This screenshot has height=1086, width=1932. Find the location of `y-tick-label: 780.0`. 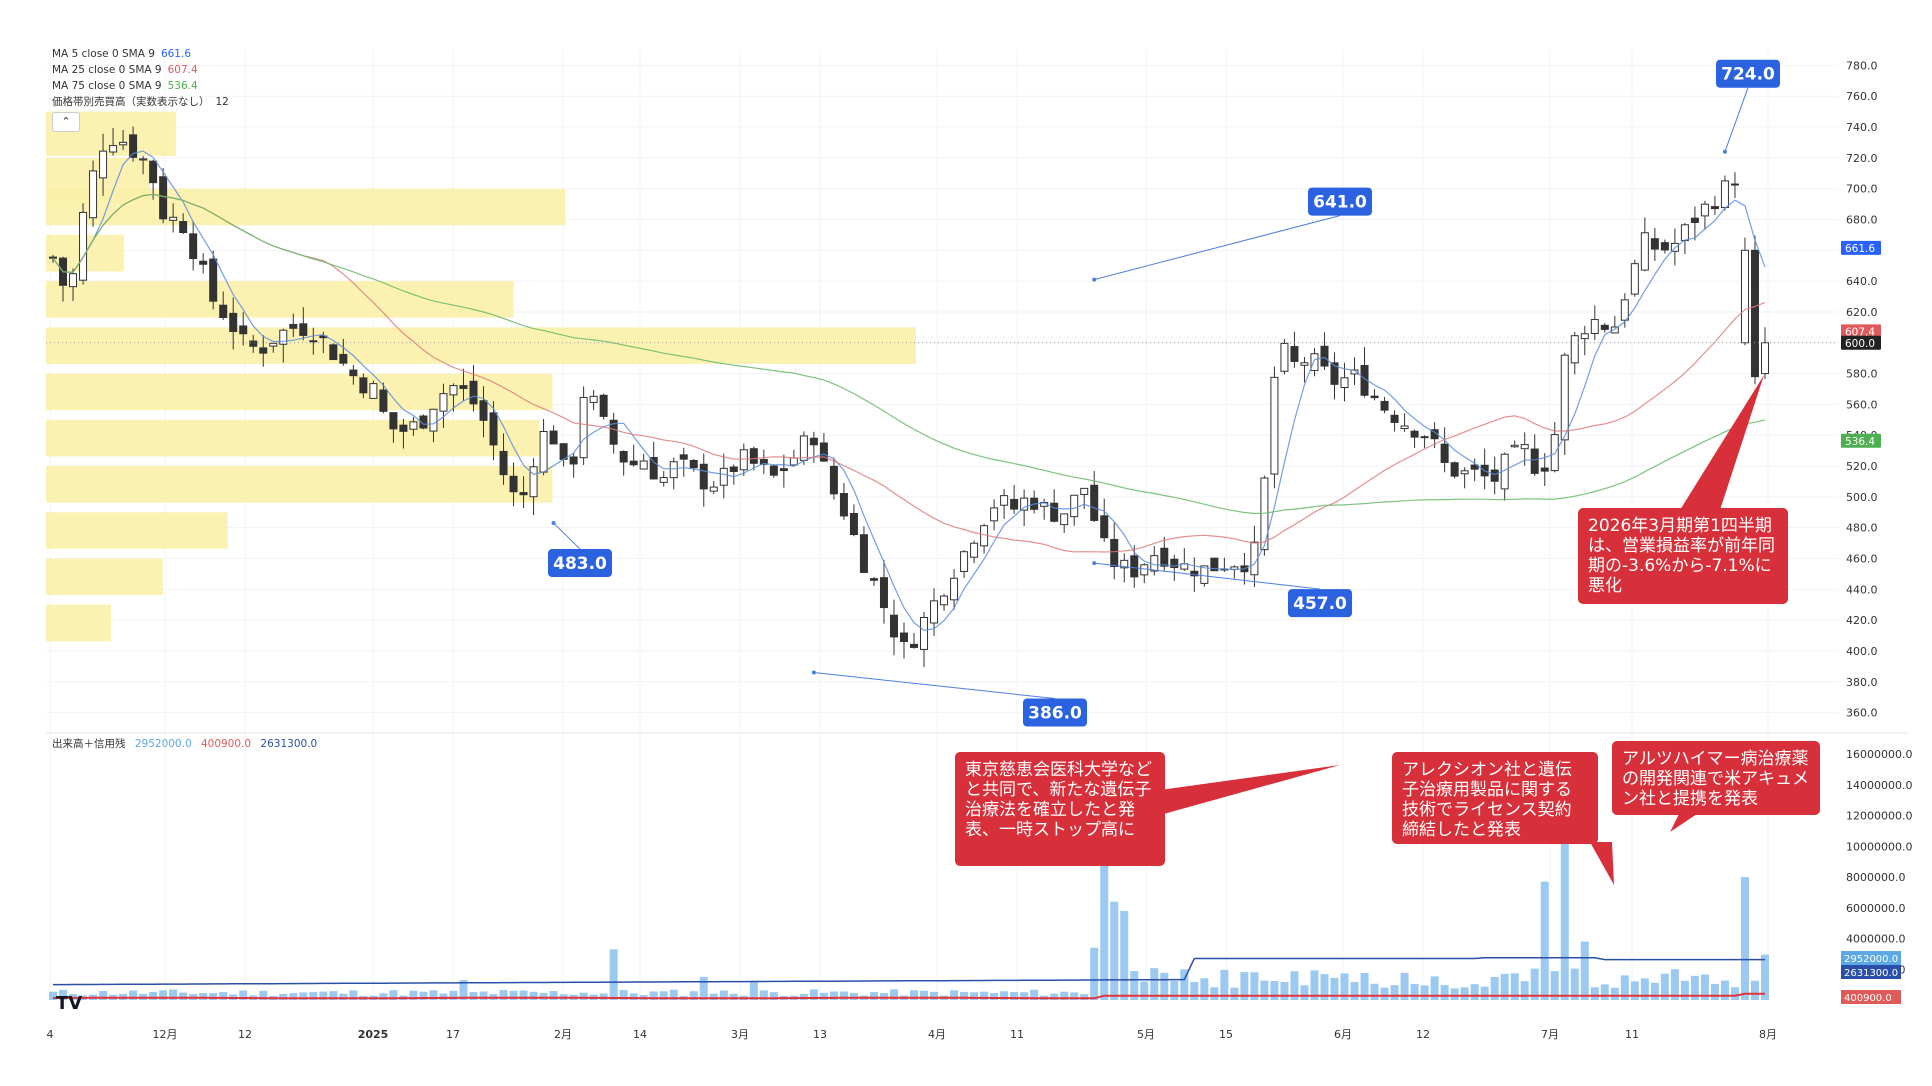

y-tick-label: 780.0 is located at coordinates (1862, 65).